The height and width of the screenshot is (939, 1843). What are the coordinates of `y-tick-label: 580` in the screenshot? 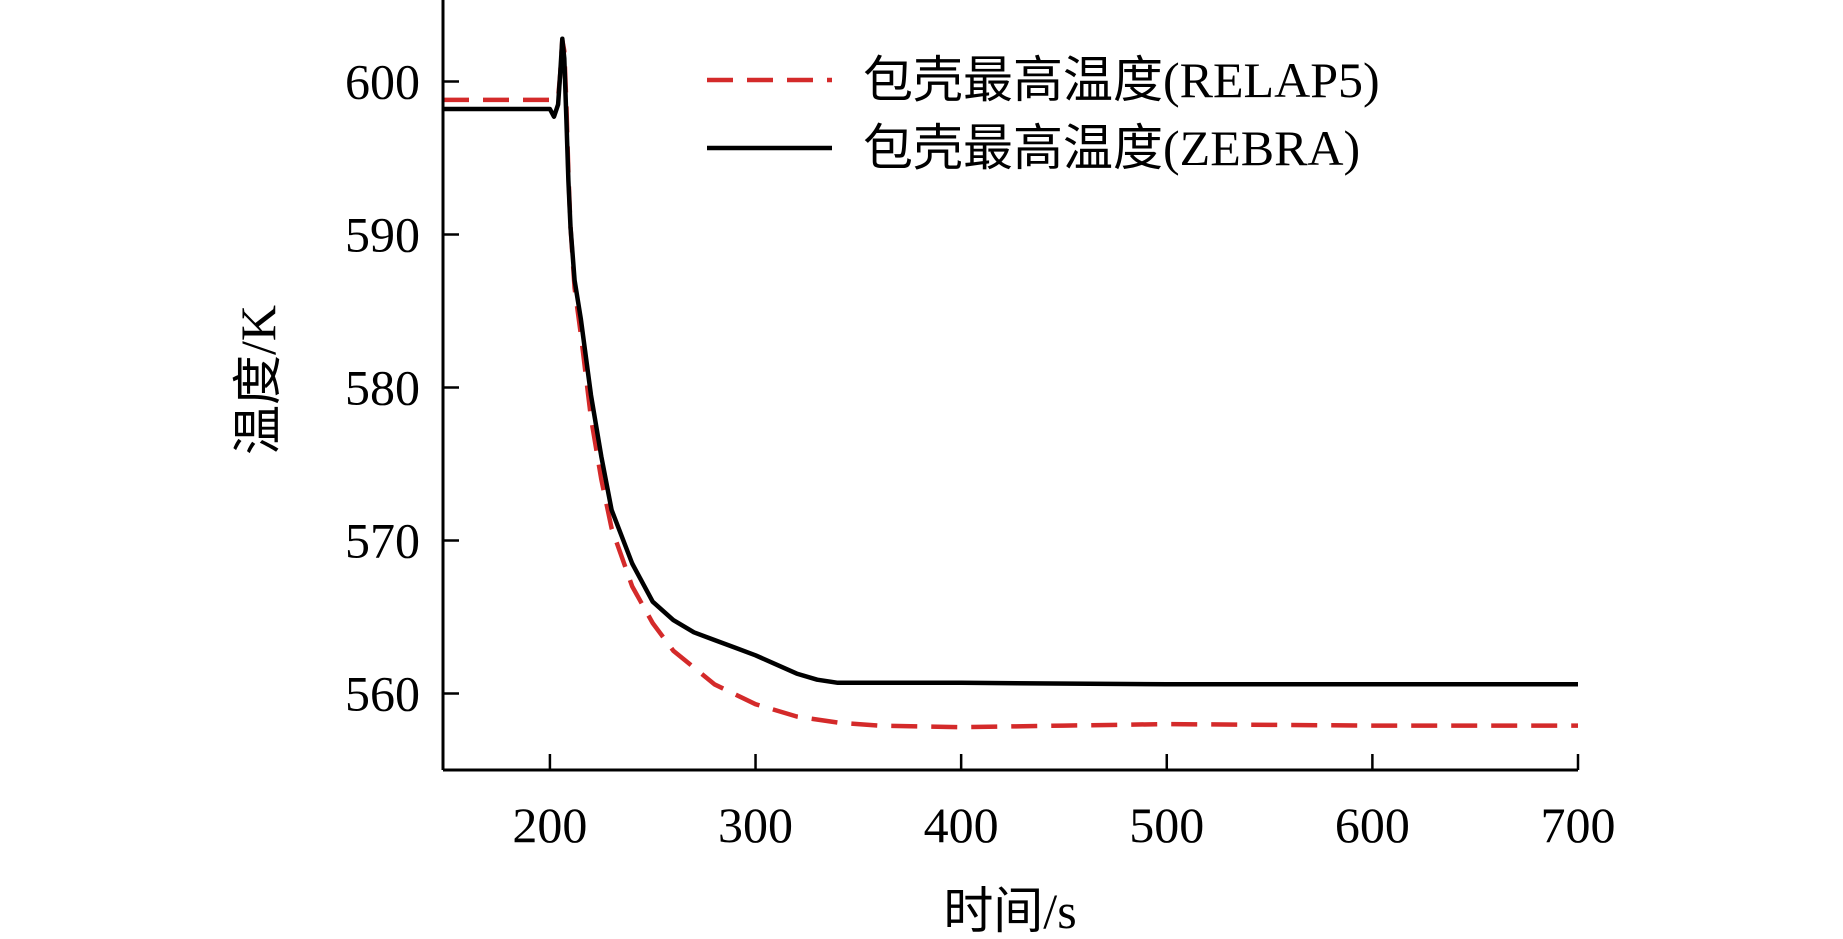 It's located at (382, 388).